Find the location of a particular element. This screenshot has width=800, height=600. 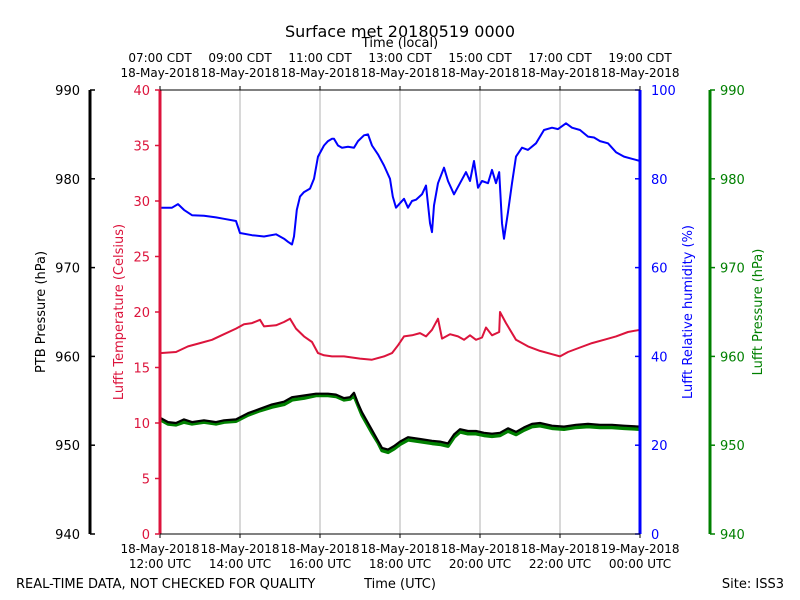

lufft-pressure-tick-label: 950 is located at coordinates (732, 446).